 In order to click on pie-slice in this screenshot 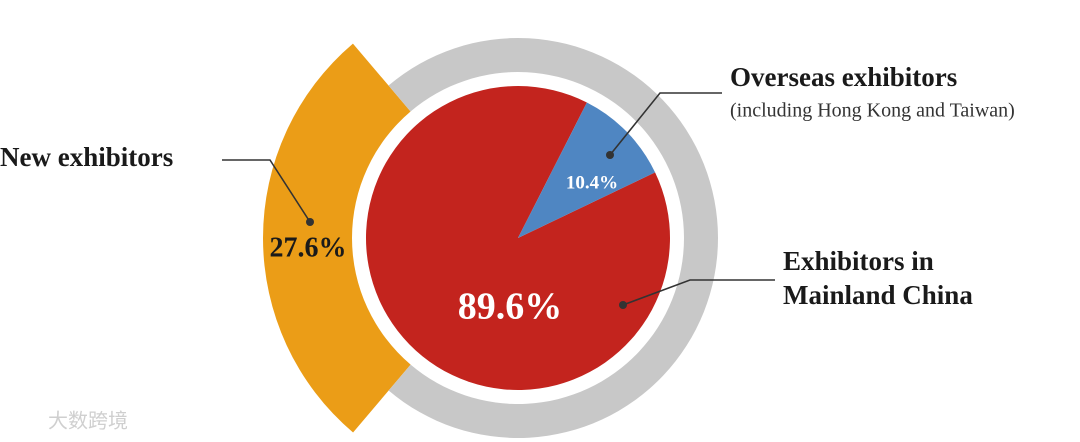, I will do `click(587, 170)`.